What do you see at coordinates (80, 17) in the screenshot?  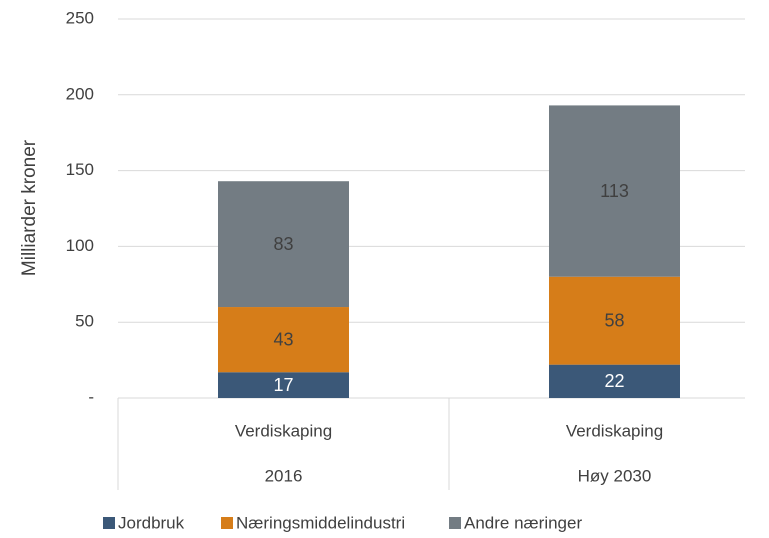 I see `y-tick-label: 250` at bounding box center [80, 17].